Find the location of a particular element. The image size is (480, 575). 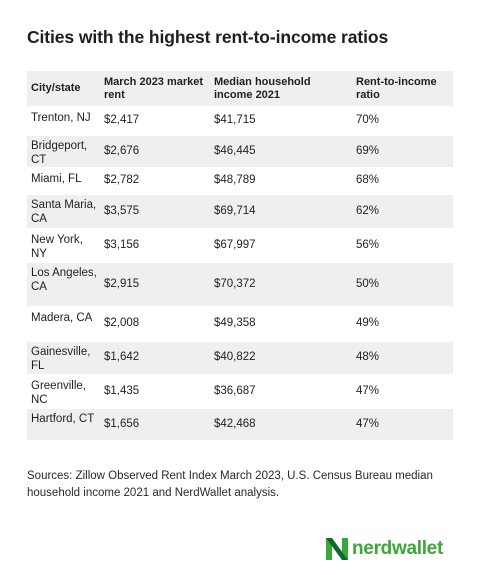

cell-income: $70,372 is located at coordinates (281, 285).